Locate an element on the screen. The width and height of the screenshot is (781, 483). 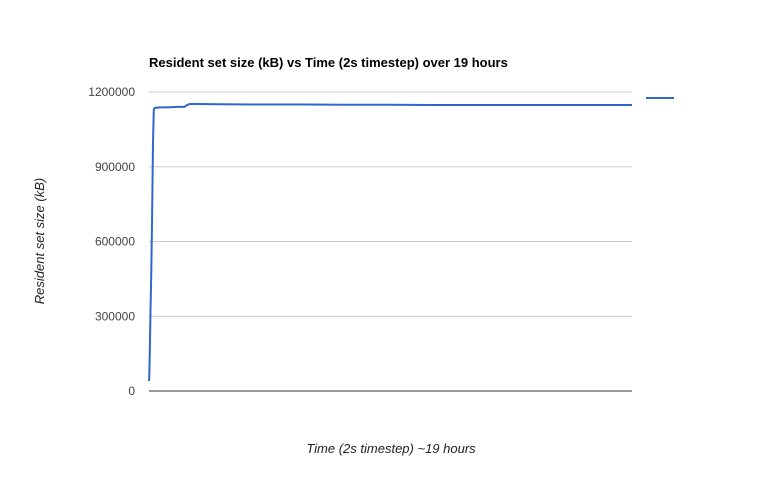
y-axis-ticks: 0 300000 600000 900000 1200000 is located at coordinates (111, 241).